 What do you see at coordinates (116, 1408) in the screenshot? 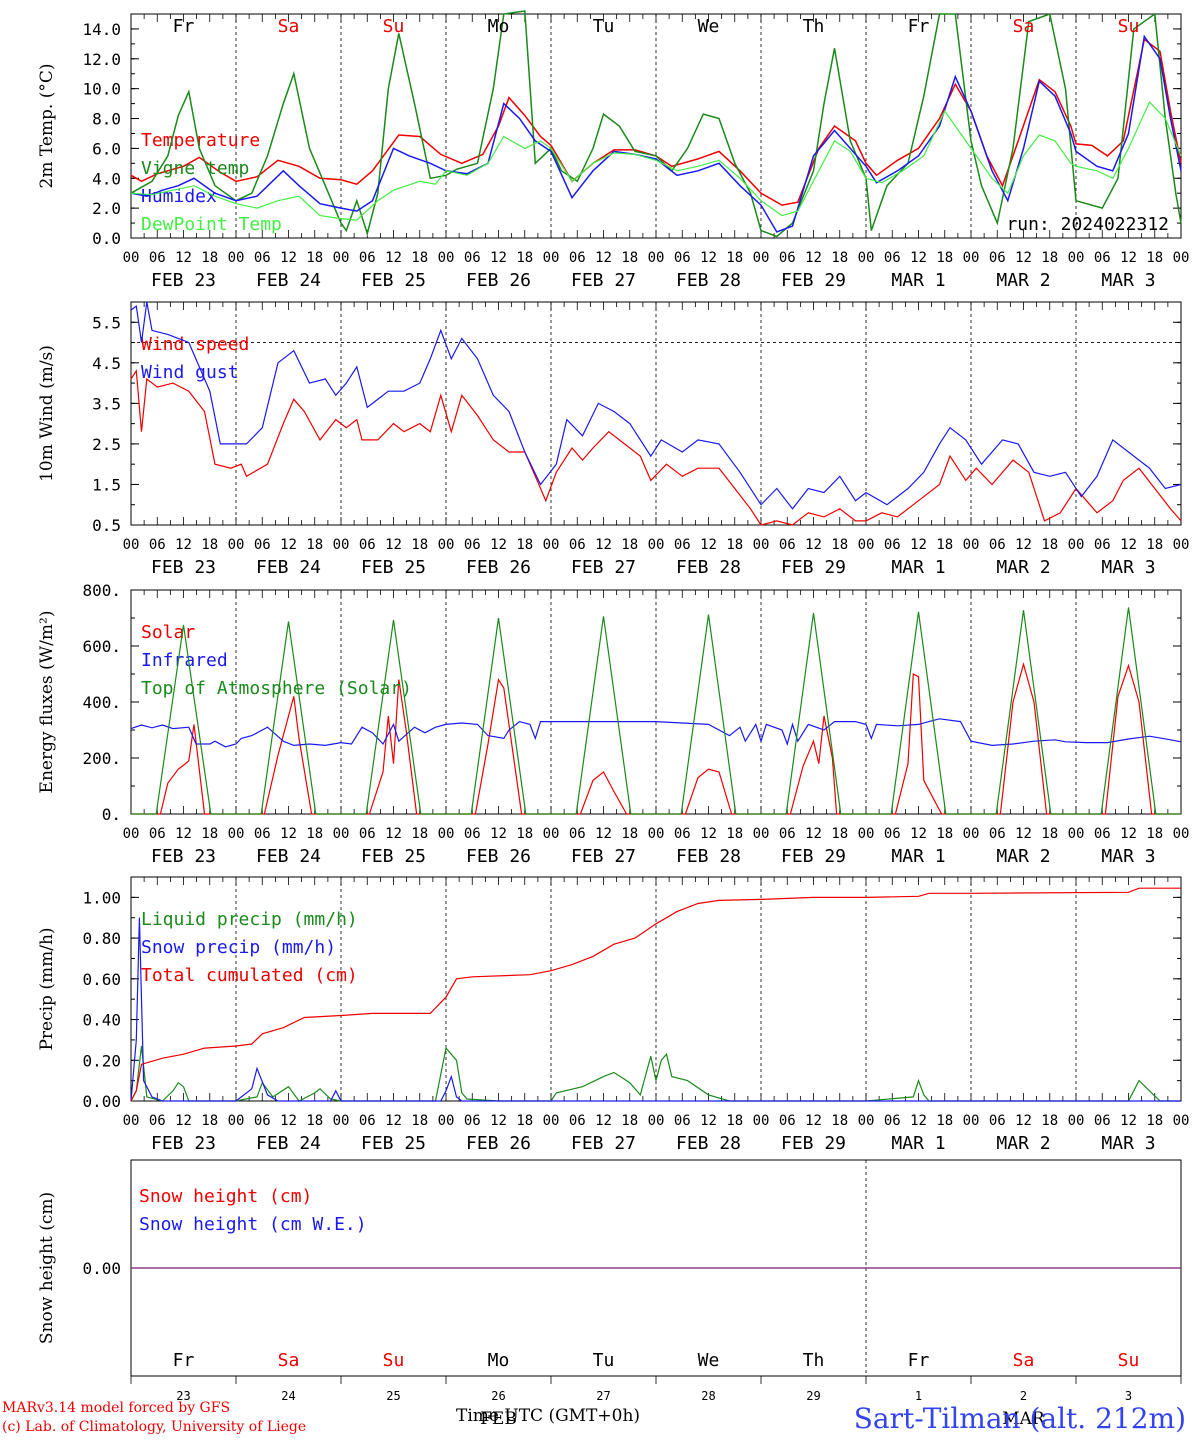
I see `model-credit: MARv3.14 model forced by GFS` at bounding box center [116, 1408].